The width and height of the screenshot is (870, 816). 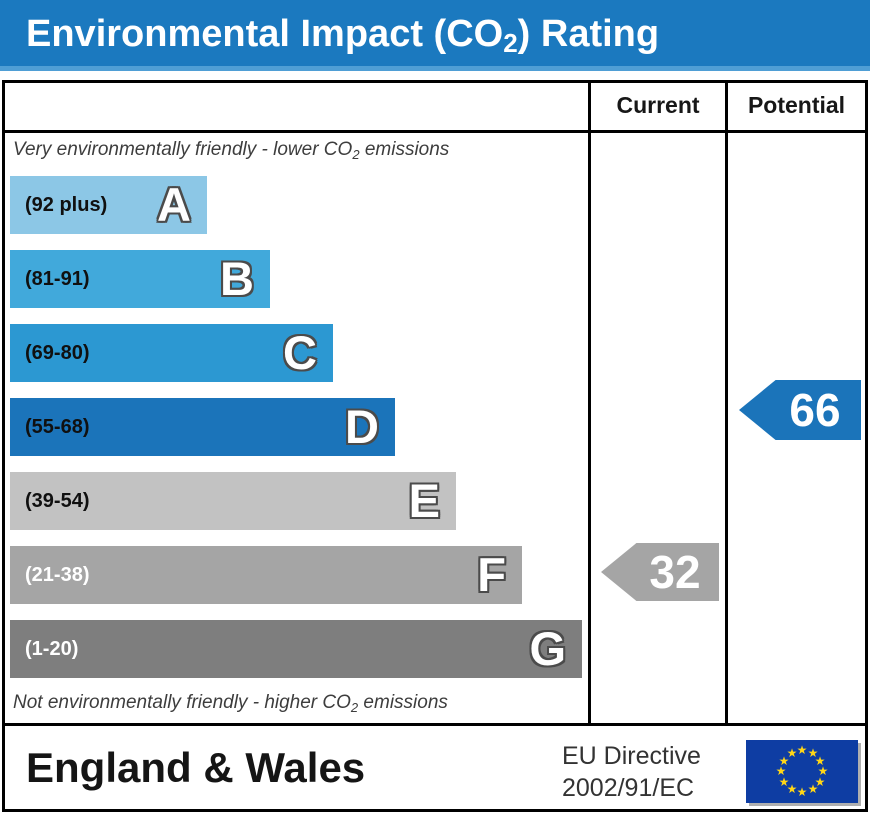 What do you see at coordinates (57, 575) in the screenshot?
I see `band-range-label: (21-38)` at bounding box center [57, 575].